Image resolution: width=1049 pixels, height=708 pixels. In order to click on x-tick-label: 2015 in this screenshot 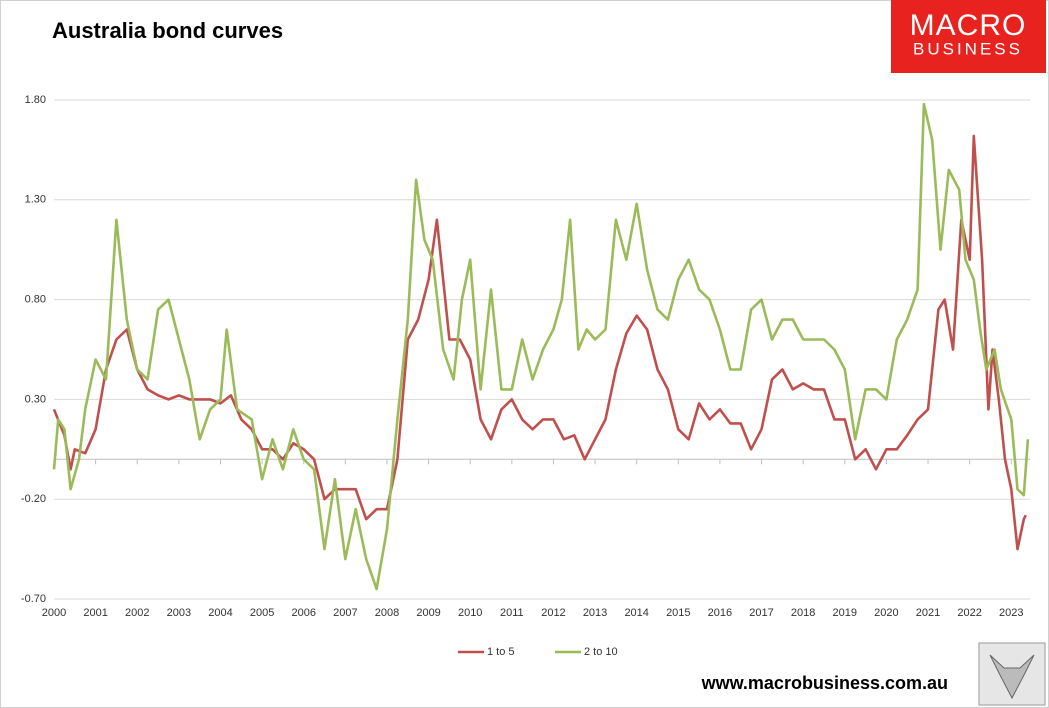, I will do `click(678, 613)`.